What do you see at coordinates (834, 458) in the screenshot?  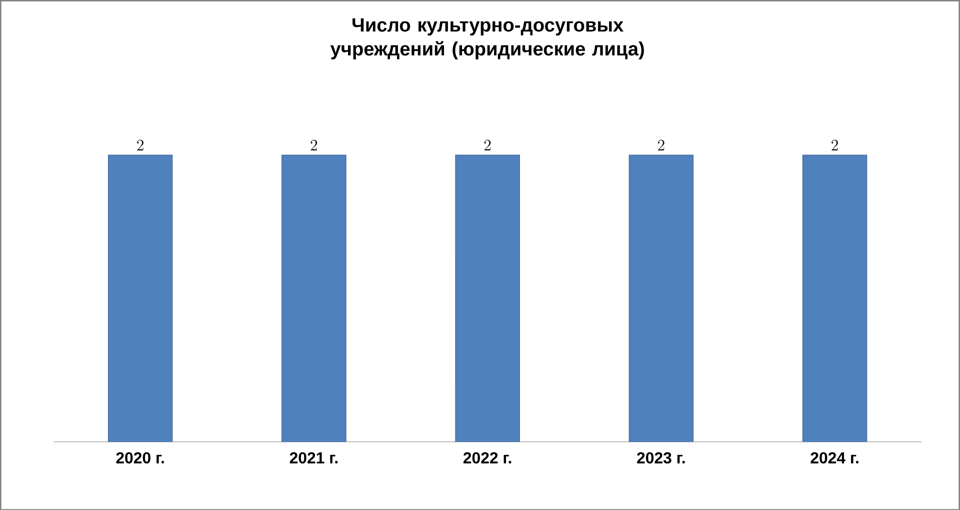 I see `x-tick-label: 2024 г.` at bounding box center [834, 458].